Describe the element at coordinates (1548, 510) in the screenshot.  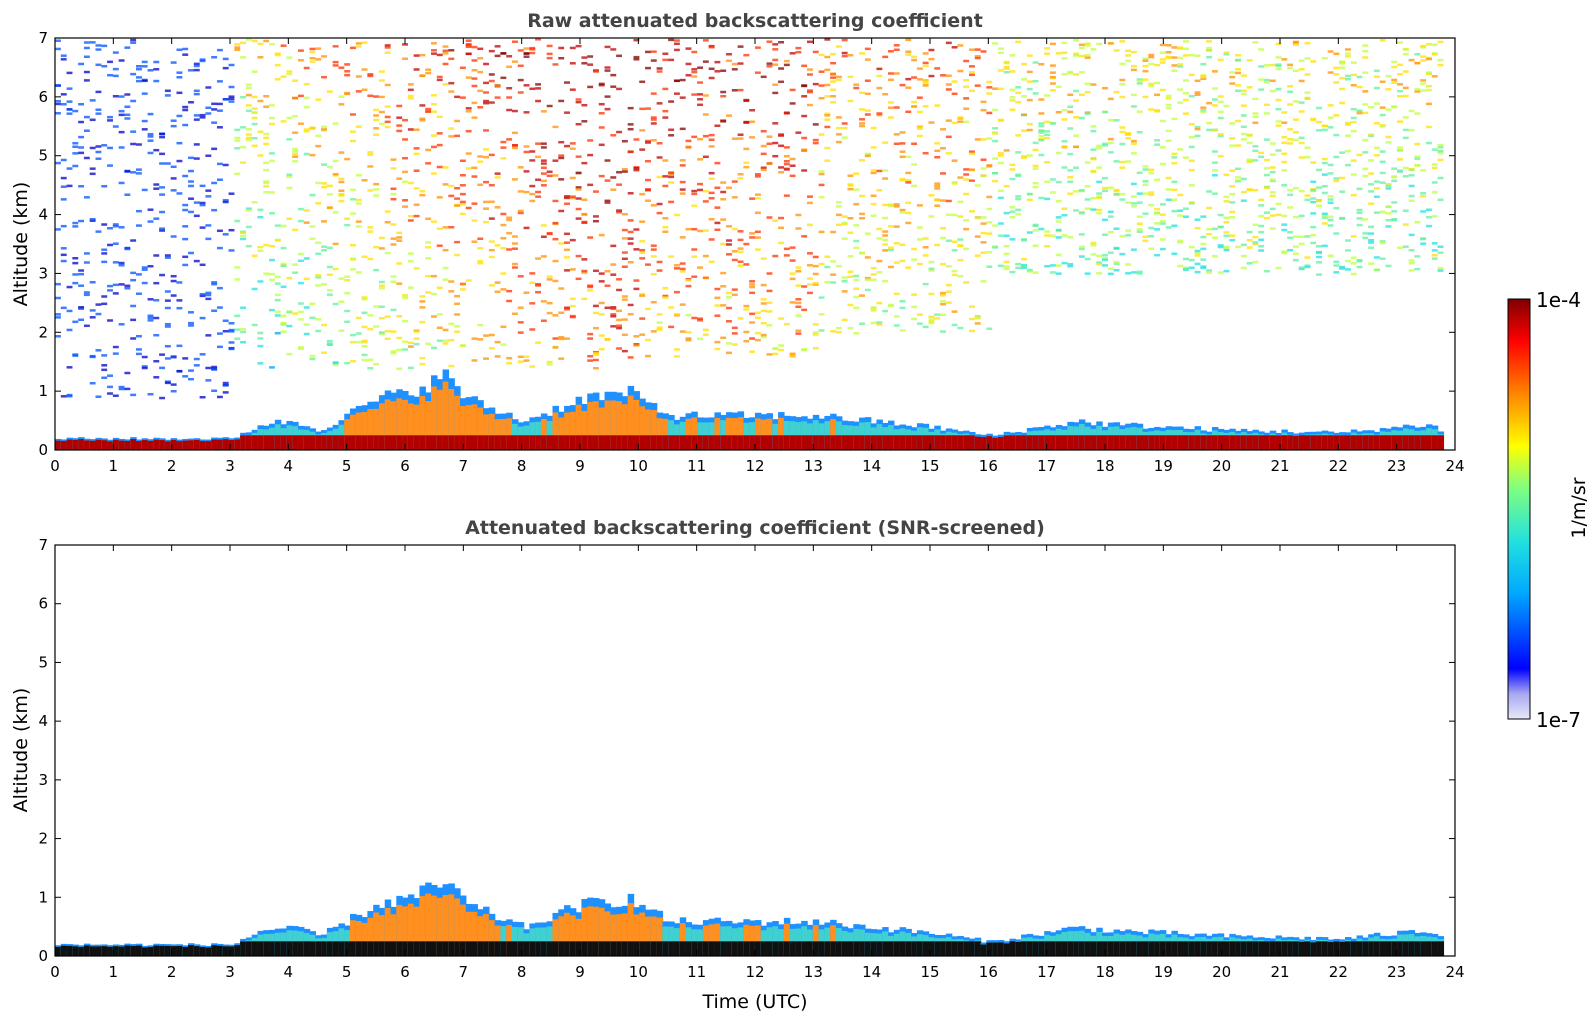
I see `colorbar: 1e-4 1e-7 1/m/sr` at that location.